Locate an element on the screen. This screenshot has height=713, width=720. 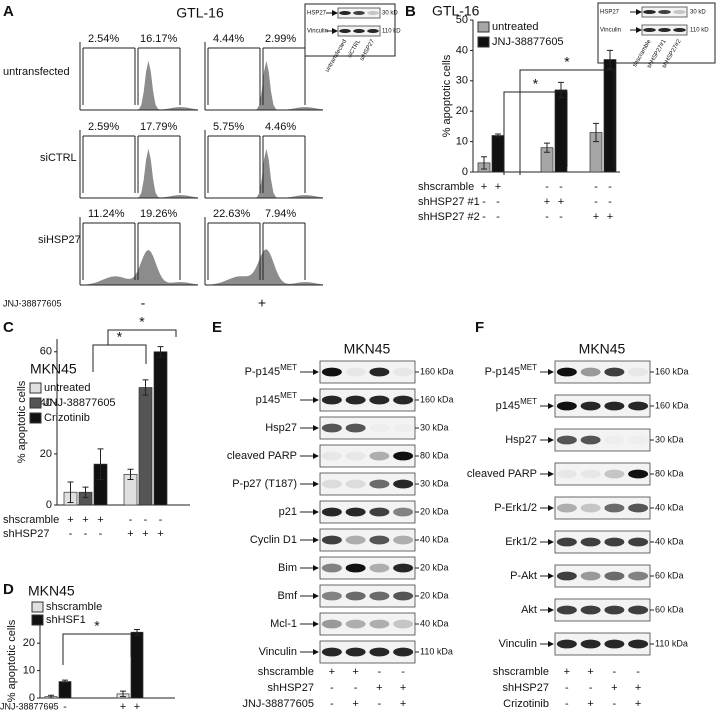
legend-label: untreated is located at coordinates (67, 388).